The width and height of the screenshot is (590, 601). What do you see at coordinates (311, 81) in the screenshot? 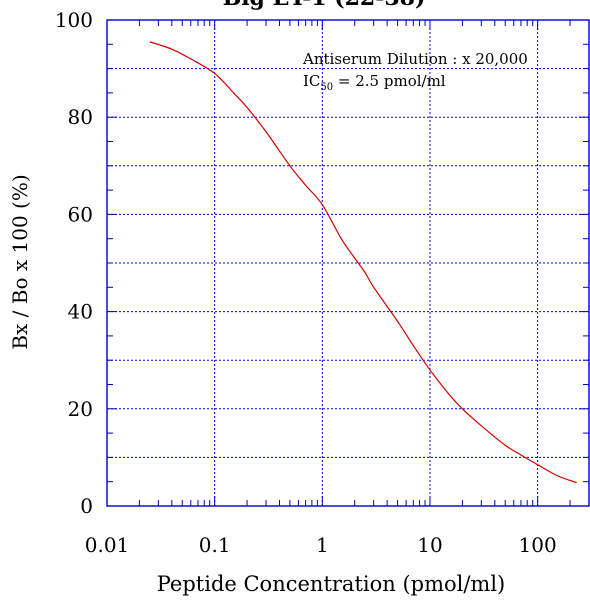
I see `ic50-prefix: IC` at bounding box center [311, 81].